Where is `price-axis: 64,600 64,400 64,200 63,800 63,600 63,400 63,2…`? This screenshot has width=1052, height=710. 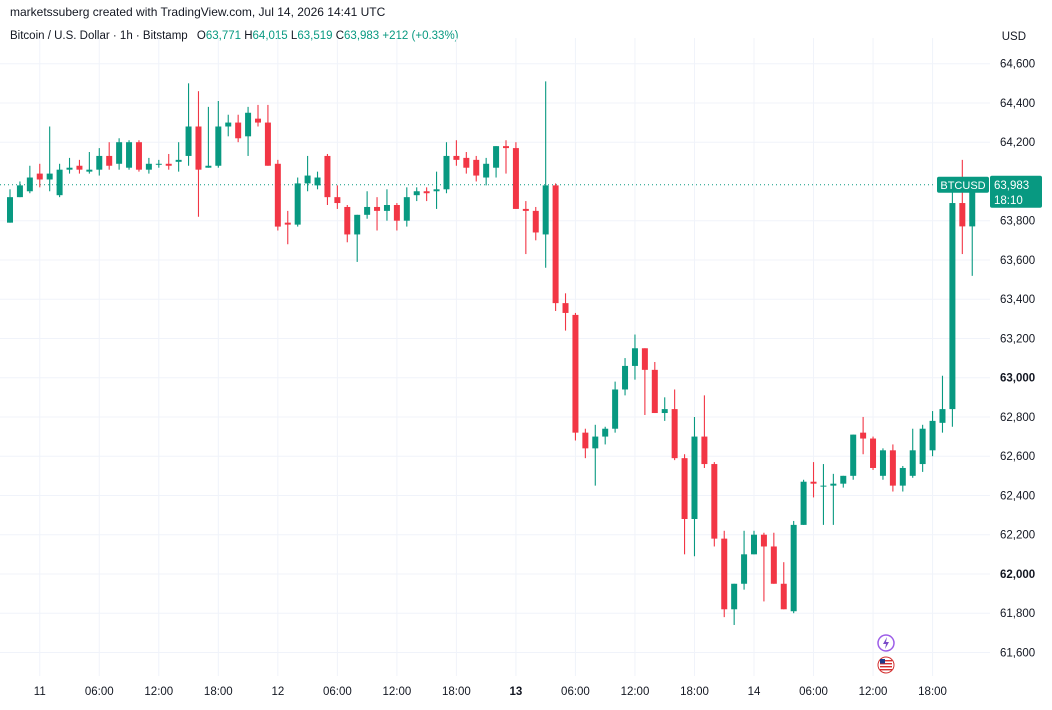 price-axis: 64,600 64,400 64,200 63,800 63,600 63,400 63,2… is located at coordinates (1017, 359).